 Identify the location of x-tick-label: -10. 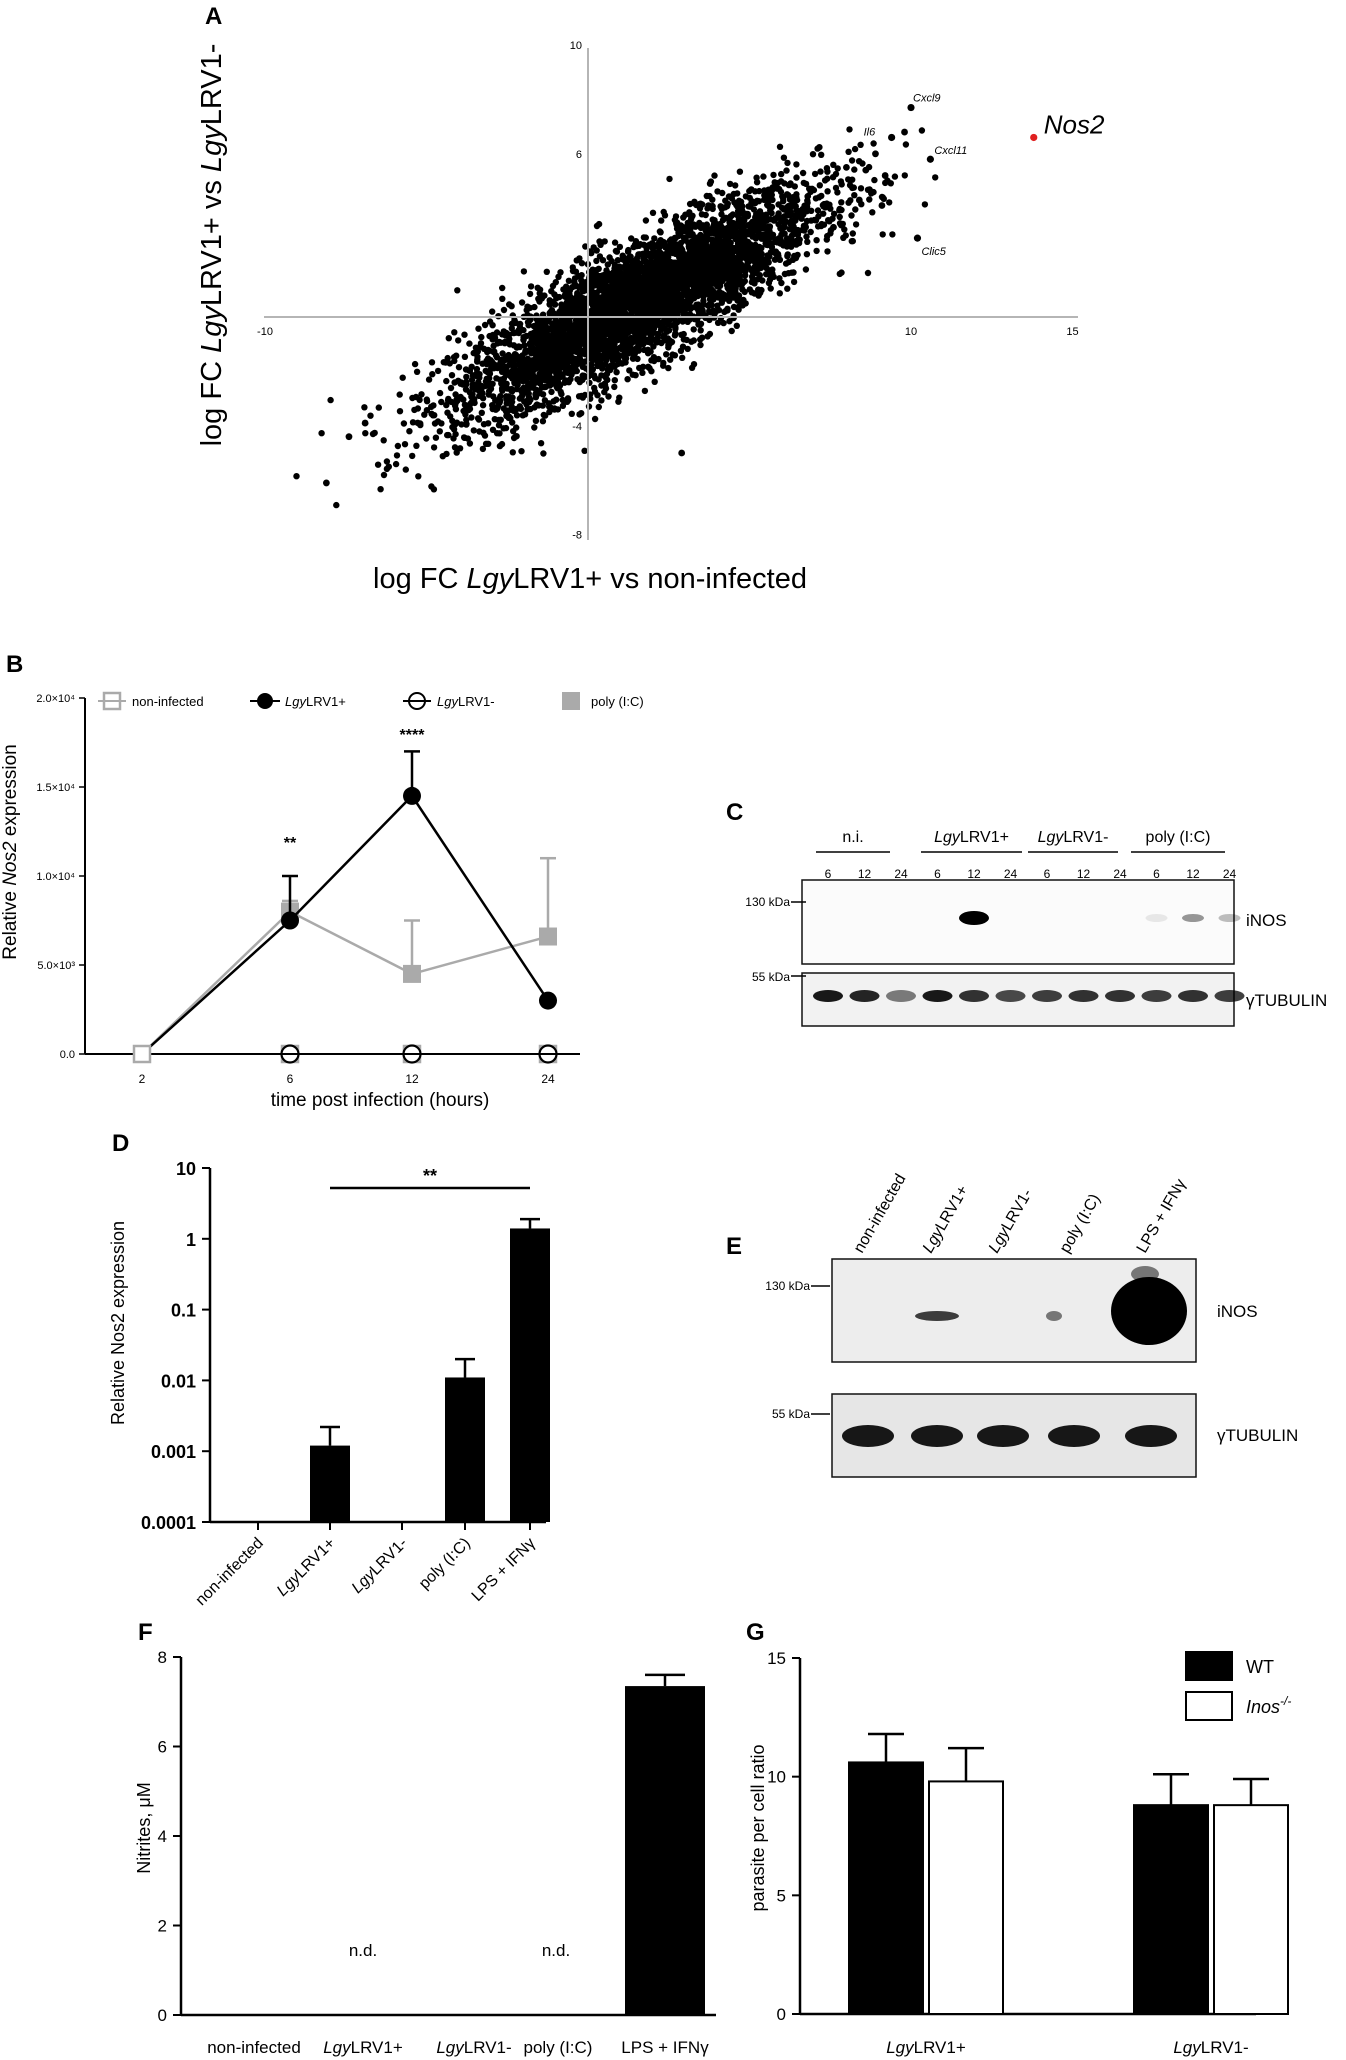
(265, 332).